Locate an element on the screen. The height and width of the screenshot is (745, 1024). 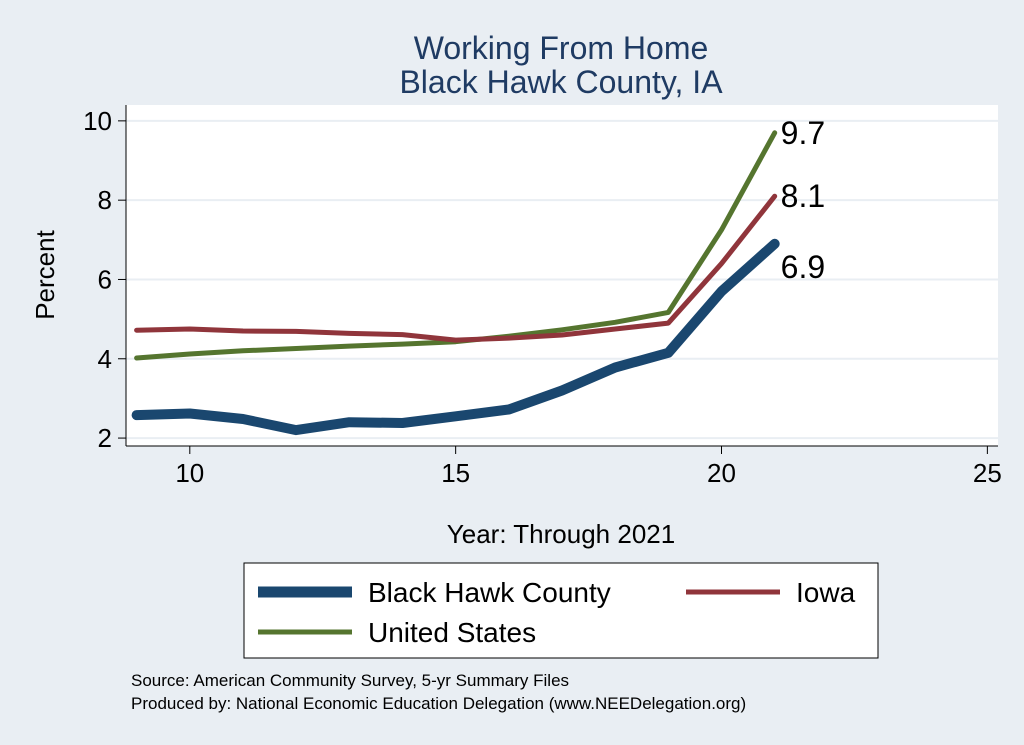
legend: Black Hawk County Iowa United States is located at coordinates (561, 610).